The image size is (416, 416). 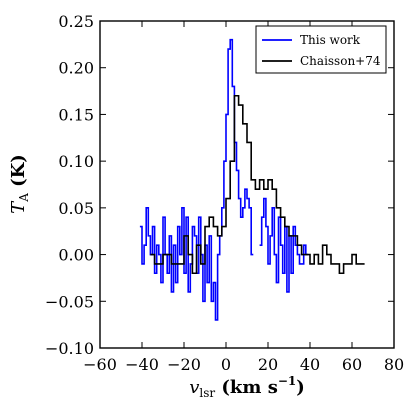 I want to click on x-tick-label: 40, so click(x=310, y=364).